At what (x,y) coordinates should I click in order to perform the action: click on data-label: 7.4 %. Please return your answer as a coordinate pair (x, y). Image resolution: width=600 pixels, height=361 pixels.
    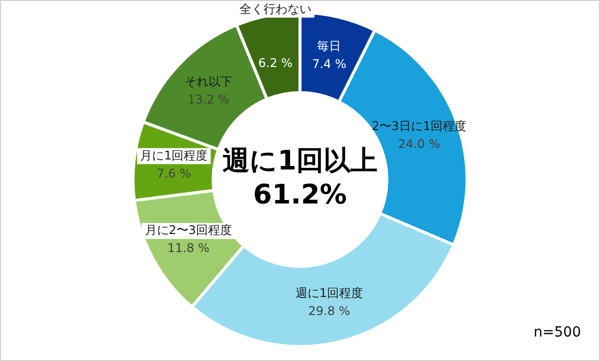
    Looking at the image, I should click on (329, 64).